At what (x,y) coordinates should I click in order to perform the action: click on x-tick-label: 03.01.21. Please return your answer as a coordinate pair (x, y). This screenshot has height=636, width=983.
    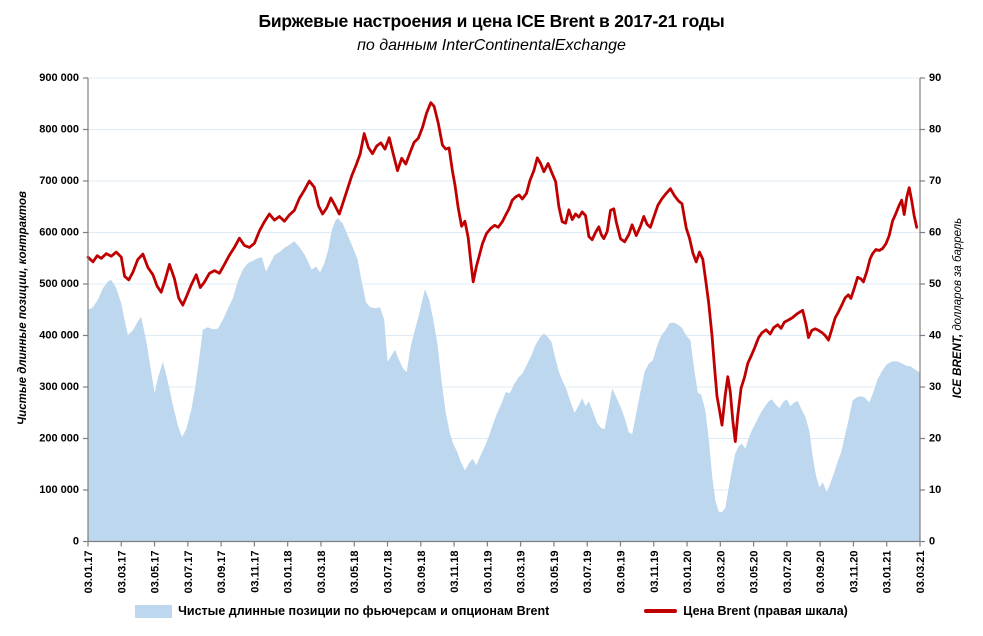
    Looking at the image, I should click on (888, 572).